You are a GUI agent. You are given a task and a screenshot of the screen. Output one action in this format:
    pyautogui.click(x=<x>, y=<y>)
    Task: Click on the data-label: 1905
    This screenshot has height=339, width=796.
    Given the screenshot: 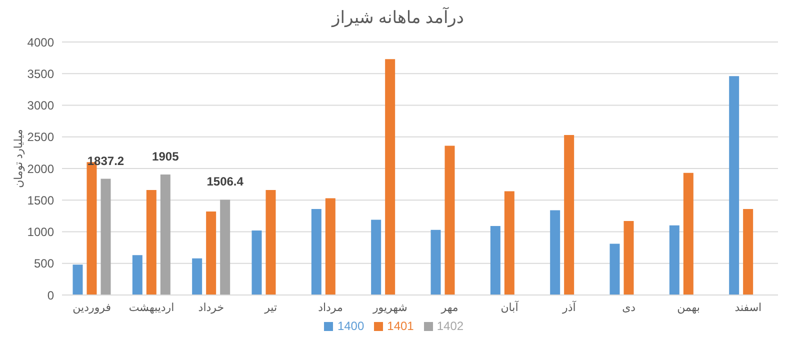 What is the action you would take?
    pyautogui.click(x=166, y=157)
    